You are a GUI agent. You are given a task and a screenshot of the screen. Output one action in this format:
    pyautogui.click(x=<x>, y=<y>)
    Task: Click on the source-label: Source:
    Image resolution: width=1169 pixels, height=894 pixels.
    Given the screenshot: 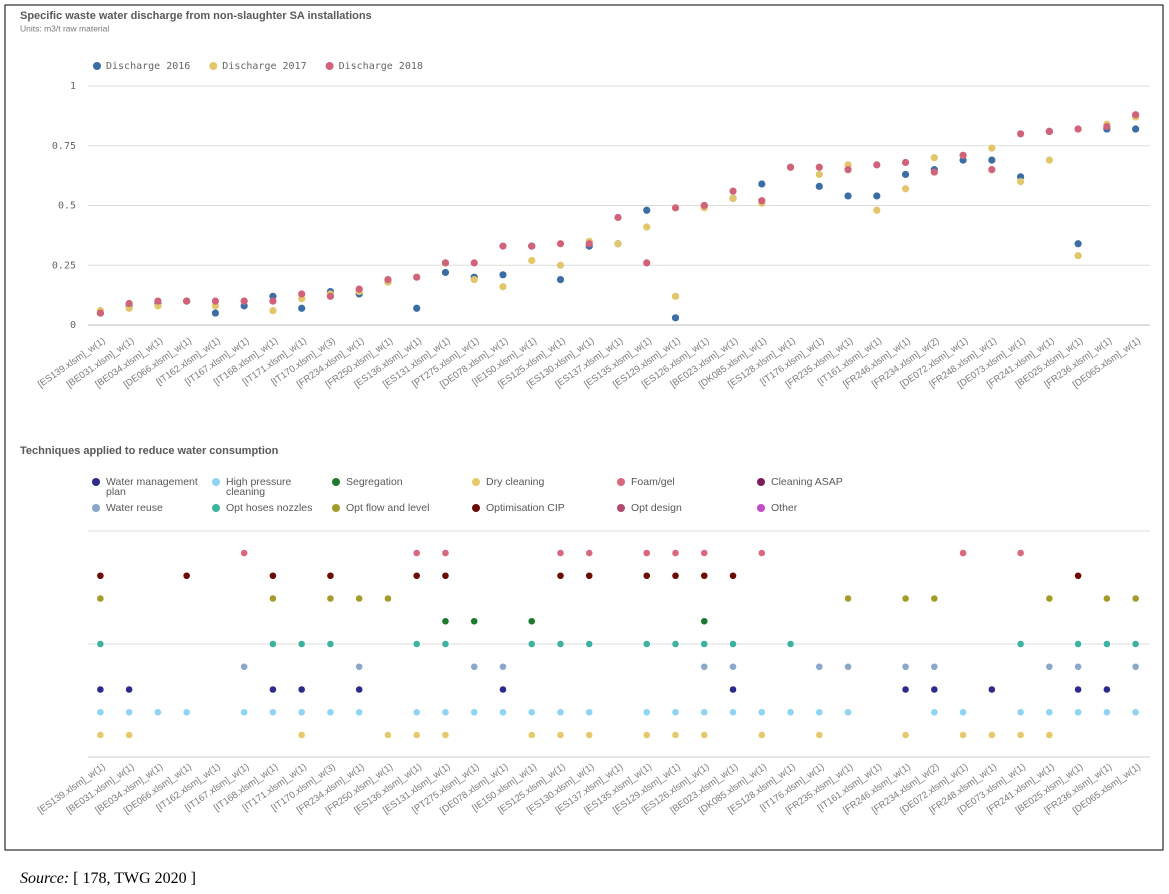 What is the action you would take?
    pyautogui.click(x=45, y=878)
    